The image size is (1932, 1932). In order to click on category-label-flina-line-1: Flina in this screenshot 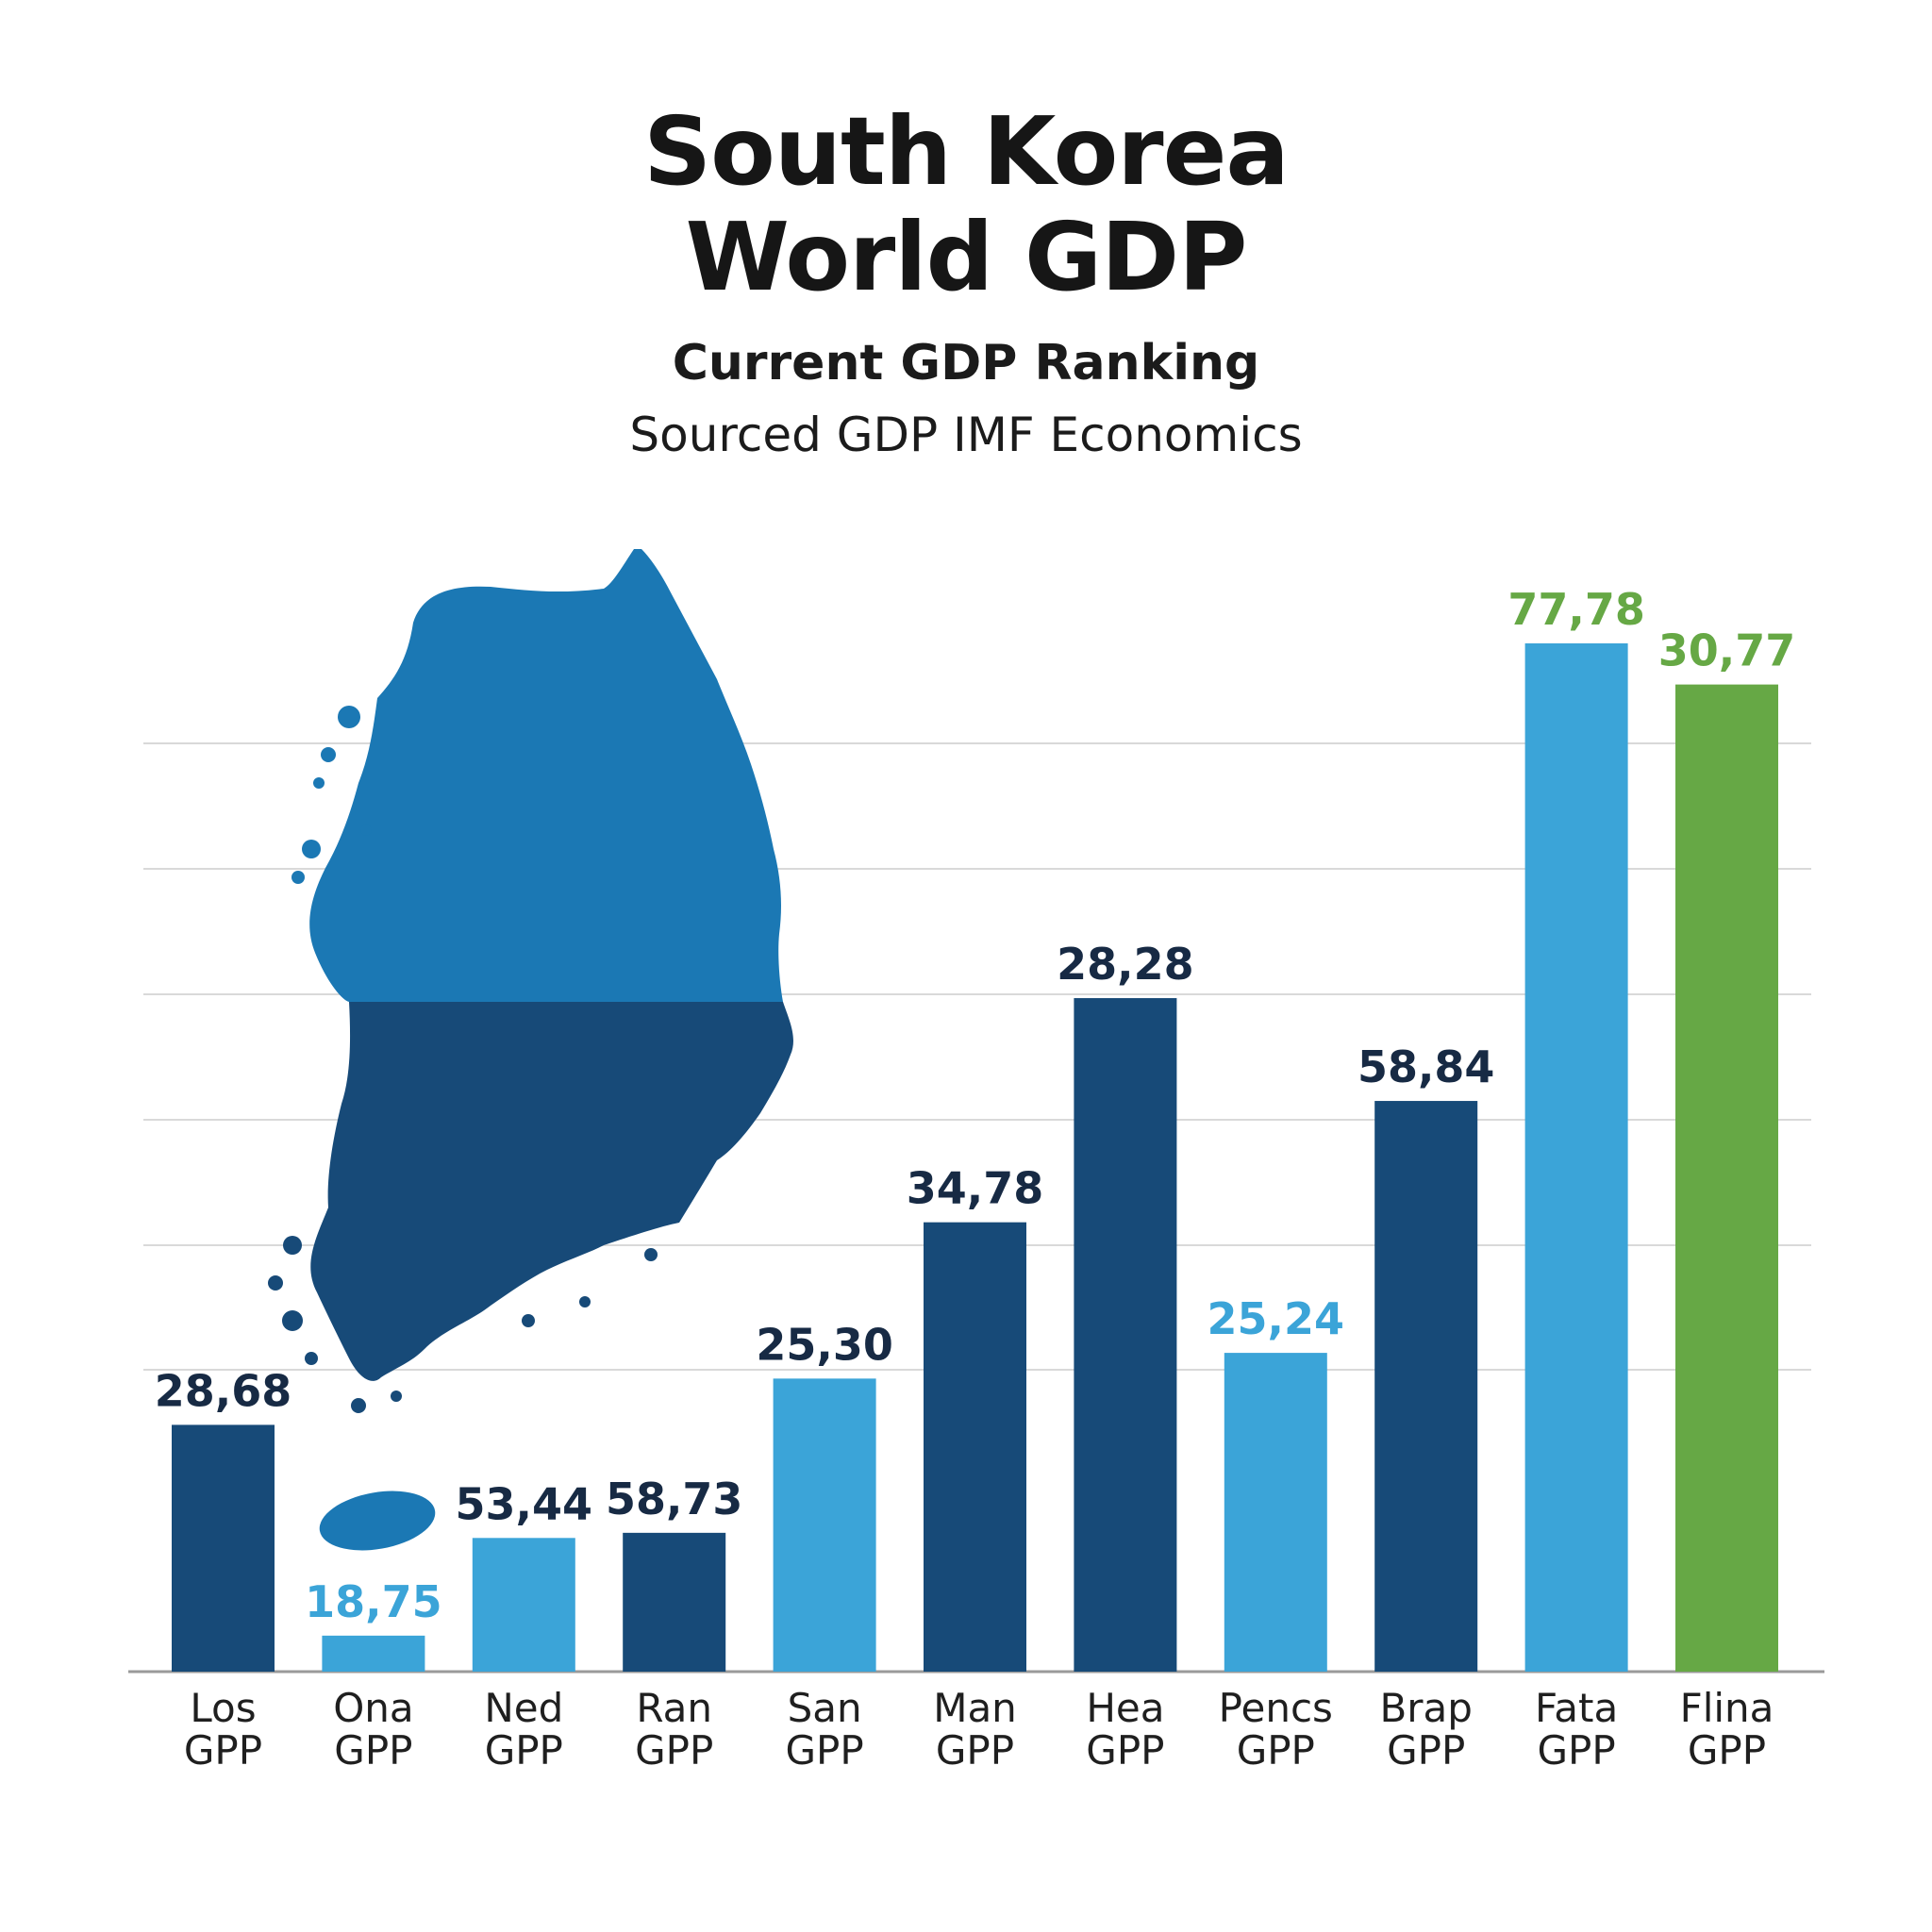, I will do `click(1727, 1708)`.